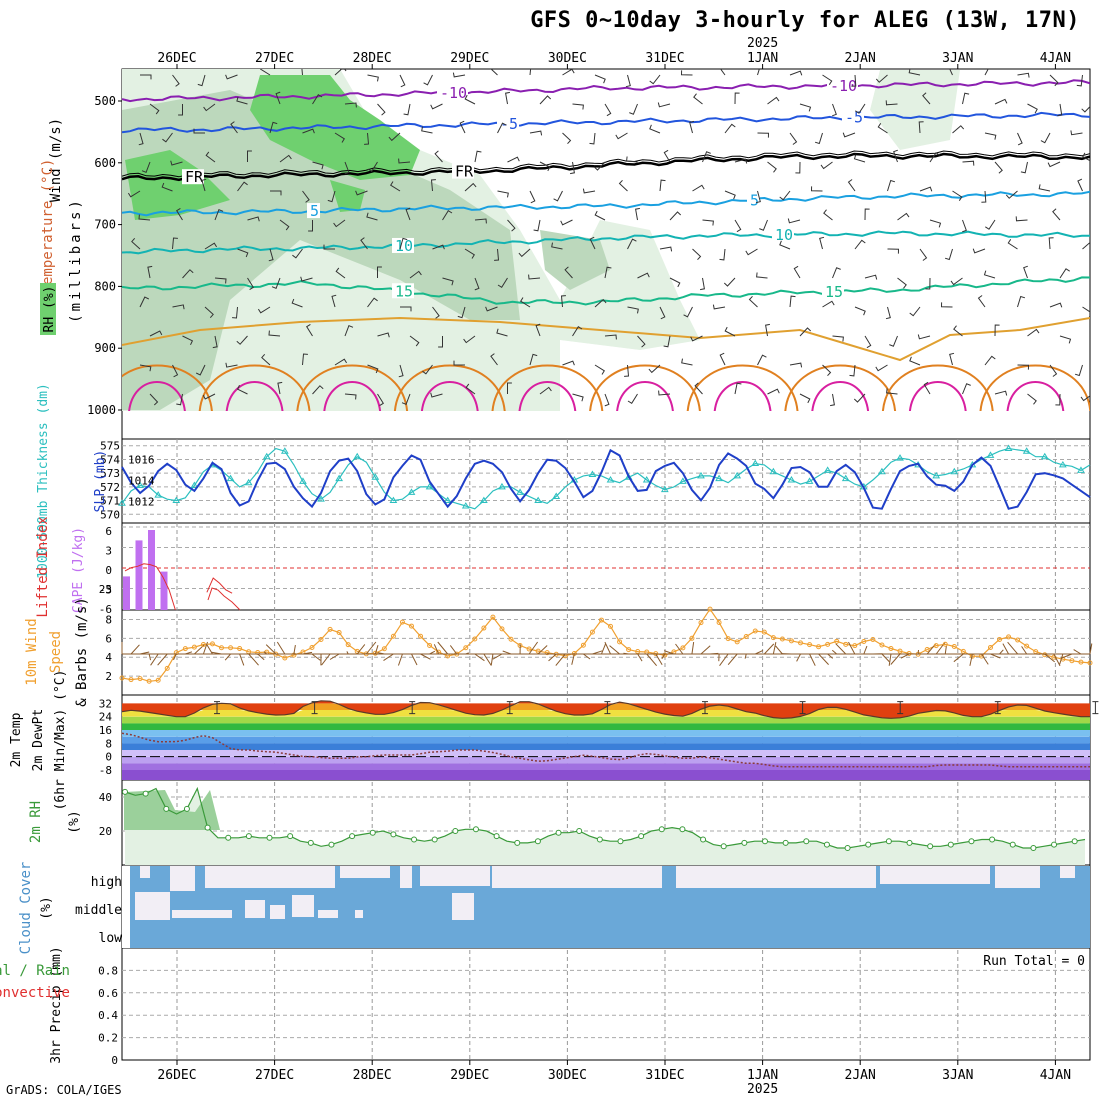  What do you see at coordinates (1055, 58) in the screenshot?
I see `top-date-4JAN: 4JAN` at bounding box center [1055, 58].